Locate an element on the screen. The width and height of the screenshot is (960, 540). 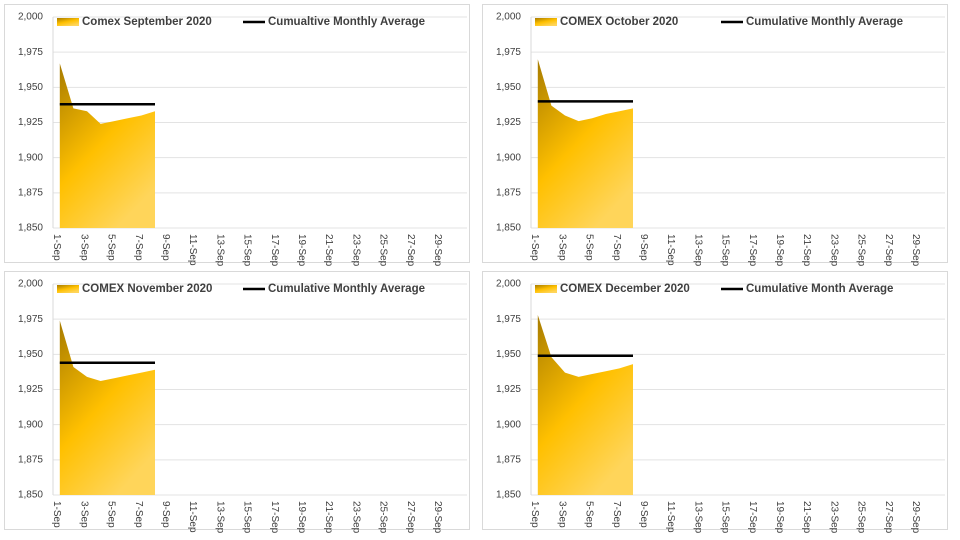
legend-label: Cumulative Monthly Average is located at coordinates (346, 289).